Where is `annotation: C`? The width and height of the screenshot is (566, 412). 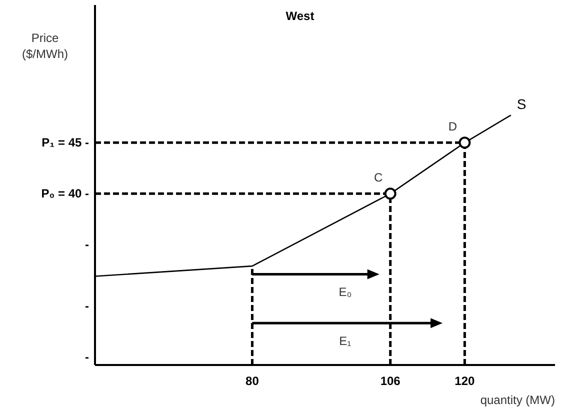 annotation: C is located at coordinates (378, 177).